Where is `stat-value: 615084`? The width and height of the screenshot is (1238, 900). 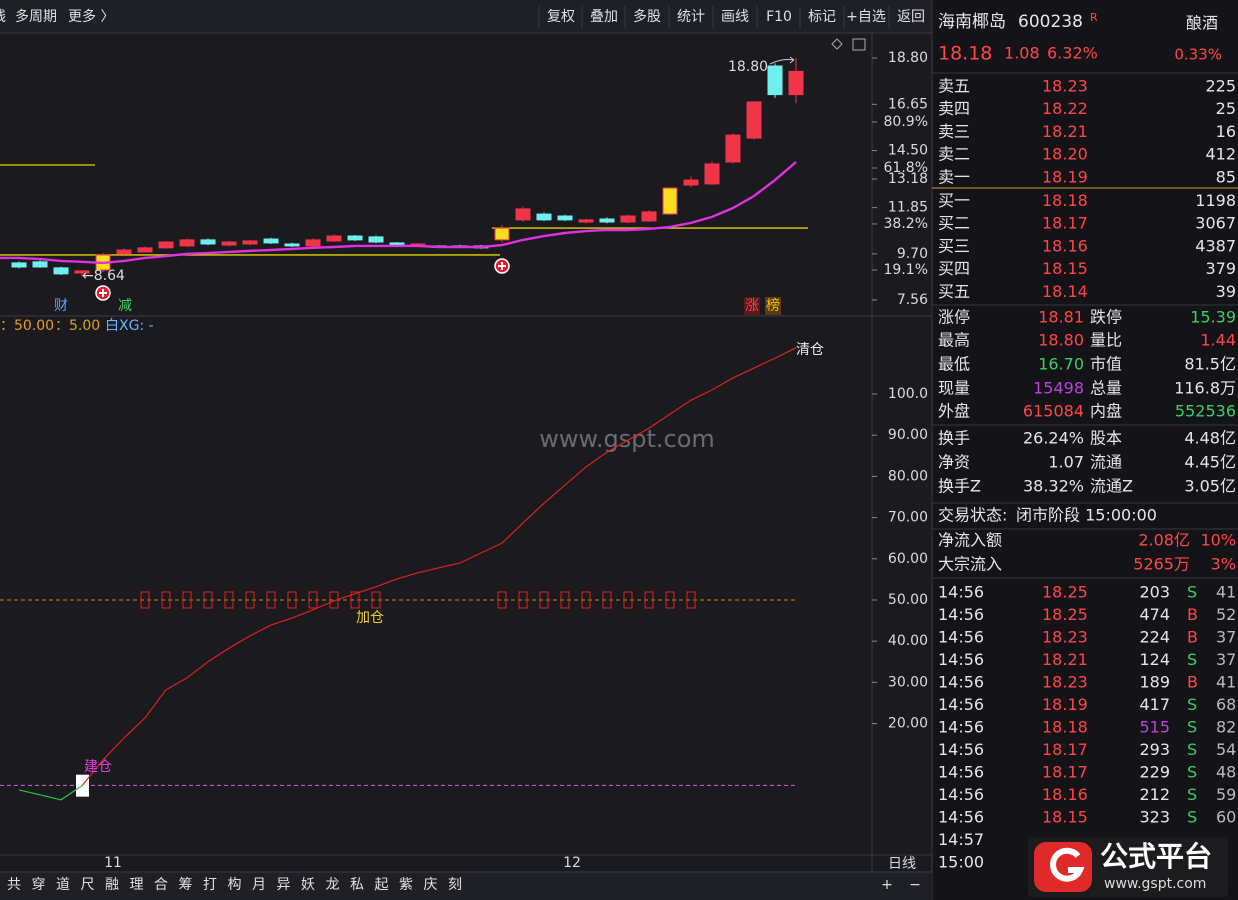
stat-value: 615084 is located at coordinates (1053, 411).